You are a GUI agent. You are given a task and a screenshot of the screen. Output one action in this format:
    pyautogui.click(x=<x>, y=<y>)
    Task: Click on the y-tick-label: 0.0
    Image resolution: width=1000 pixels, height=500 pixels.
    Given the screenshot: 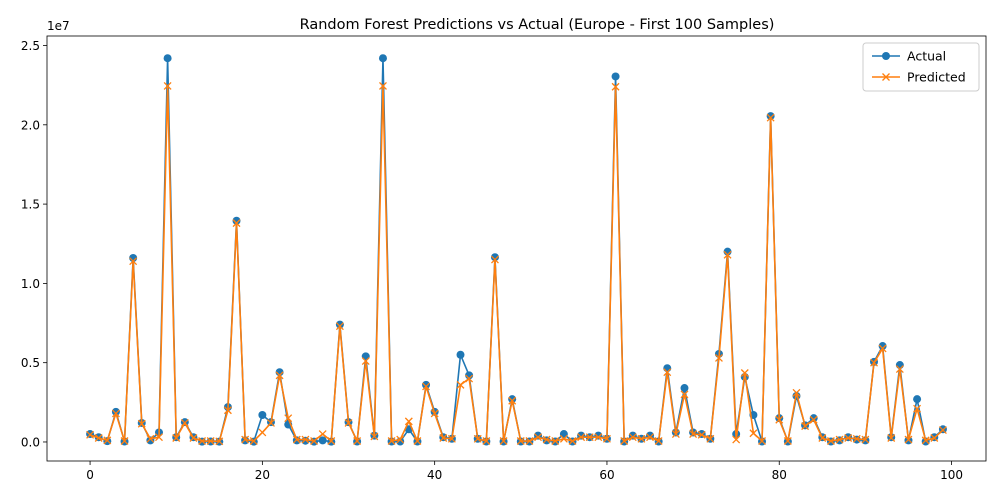 What is the action you would take?
    pyautogui.click(x=30, y=442)
    